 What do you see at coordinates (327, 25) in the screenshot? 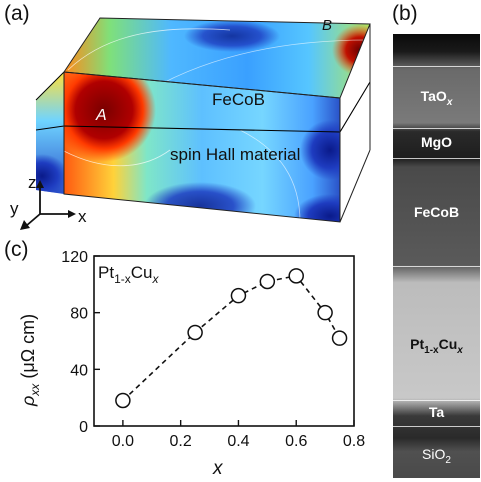
I see `point-b-label: B` at bounding box center [327, 25].